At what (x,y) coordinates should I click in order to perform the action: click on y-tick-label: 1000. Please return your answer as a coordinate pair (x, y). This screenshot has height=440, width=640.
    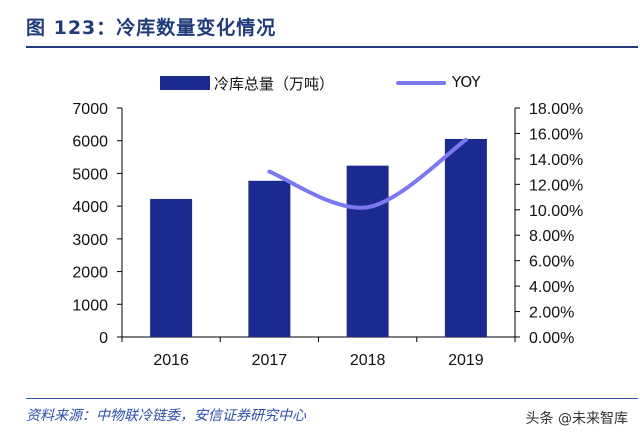
    Looking at the image, I should click on (90, 305).